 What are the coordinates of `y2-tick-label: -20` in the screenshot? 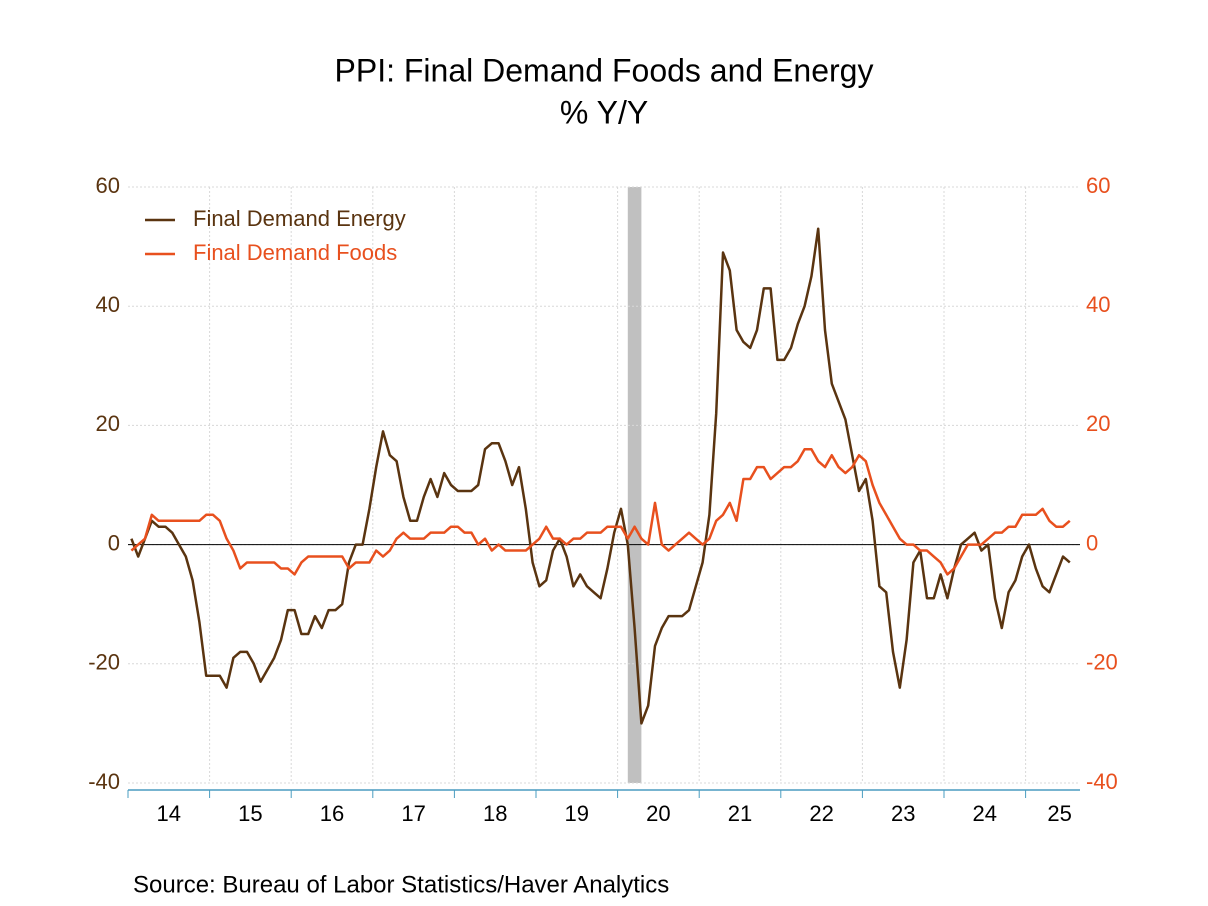 It's located at (1102, 662).